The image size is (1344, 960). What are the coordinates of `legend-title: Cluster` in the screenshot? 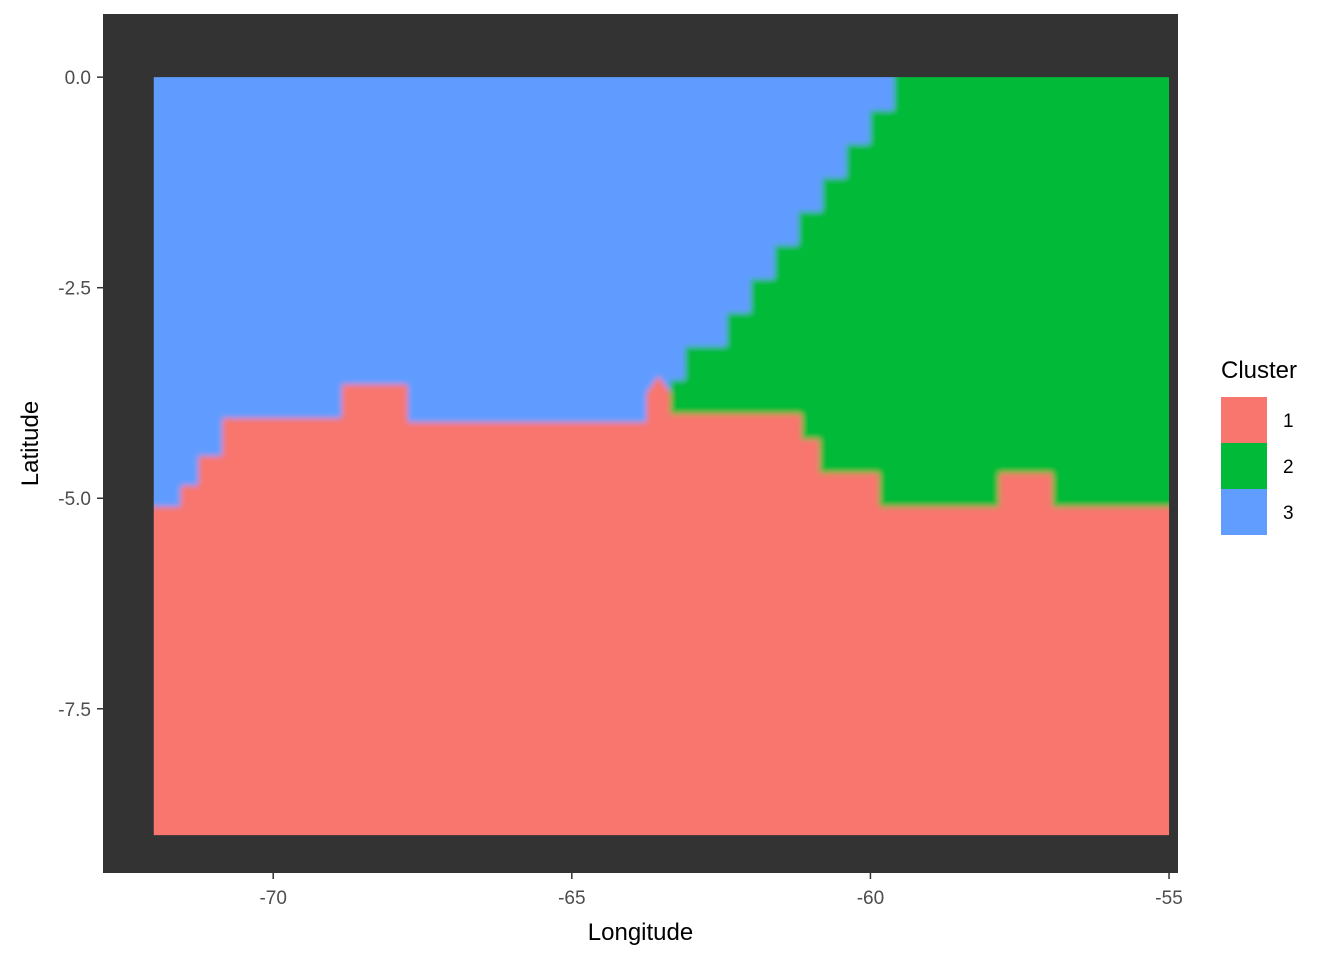 It's located at (1259, 370).